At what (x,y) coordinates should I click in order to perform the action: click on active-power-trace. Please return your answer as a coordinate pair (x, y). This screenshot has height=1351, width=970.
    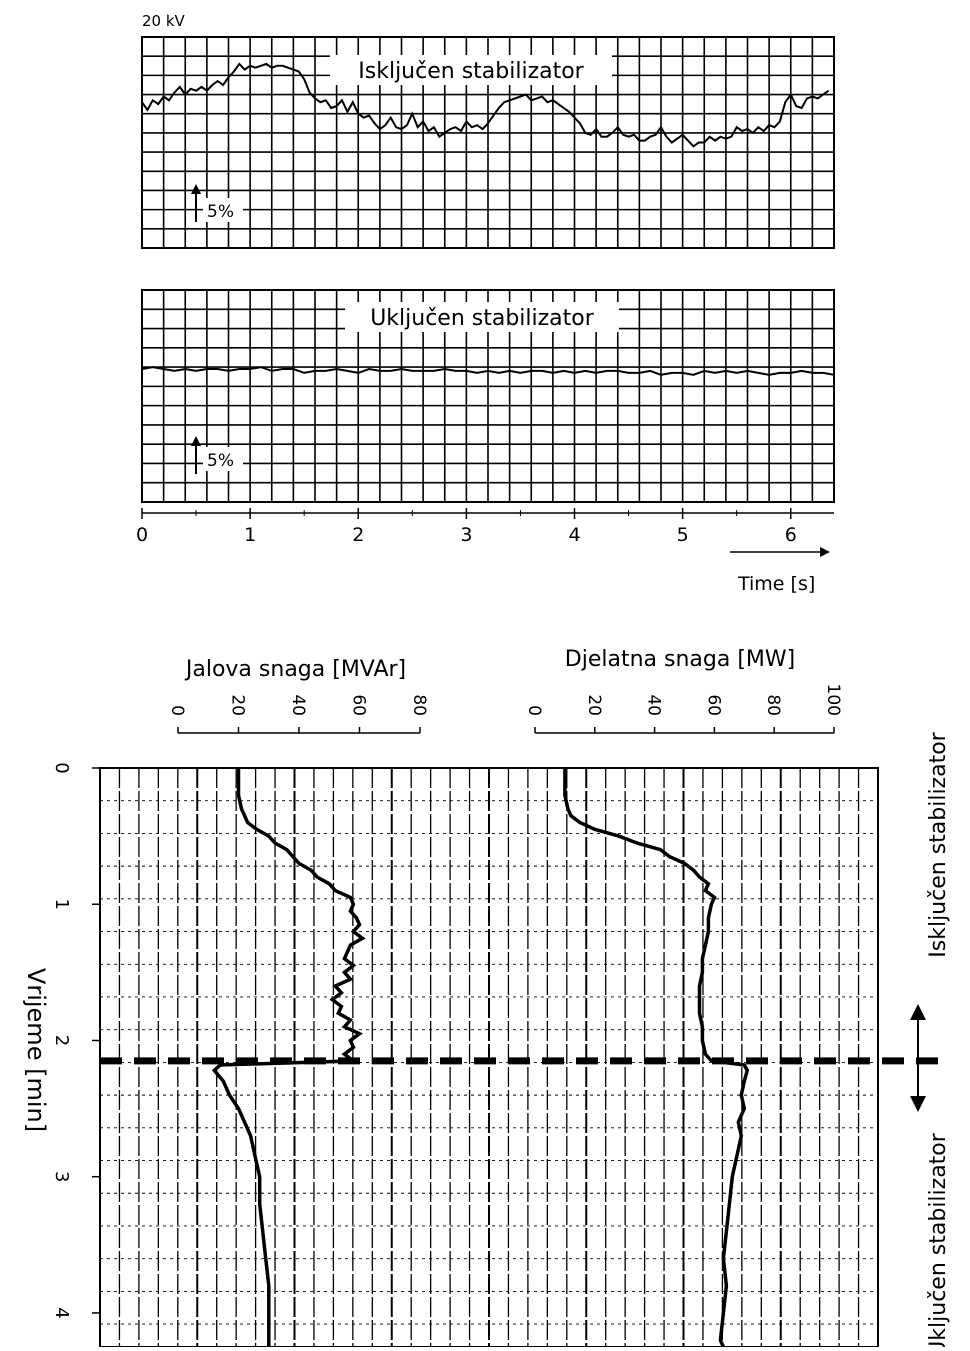
    Looking at the image, I should click on (656, 1058).